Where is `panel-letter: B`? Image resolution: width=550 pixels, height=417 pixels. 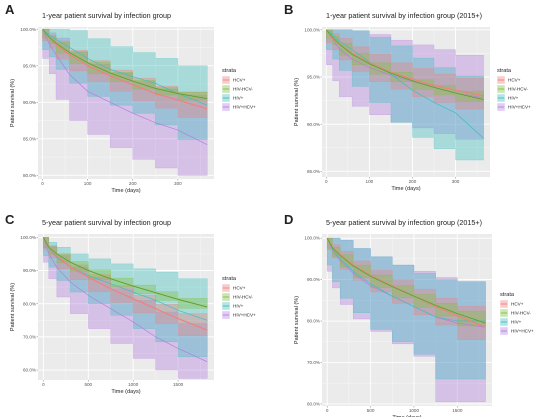
panel-letter: B is located at coordinates (289, 9).